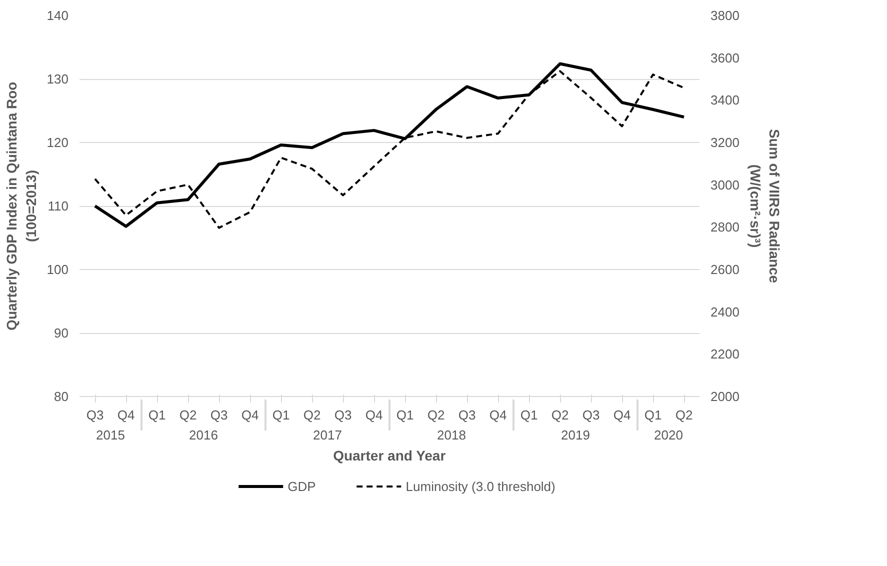  Describe the element at coordinates (725, 142) in the screenshot. I see `y2-tick-label: 3200` at that location.